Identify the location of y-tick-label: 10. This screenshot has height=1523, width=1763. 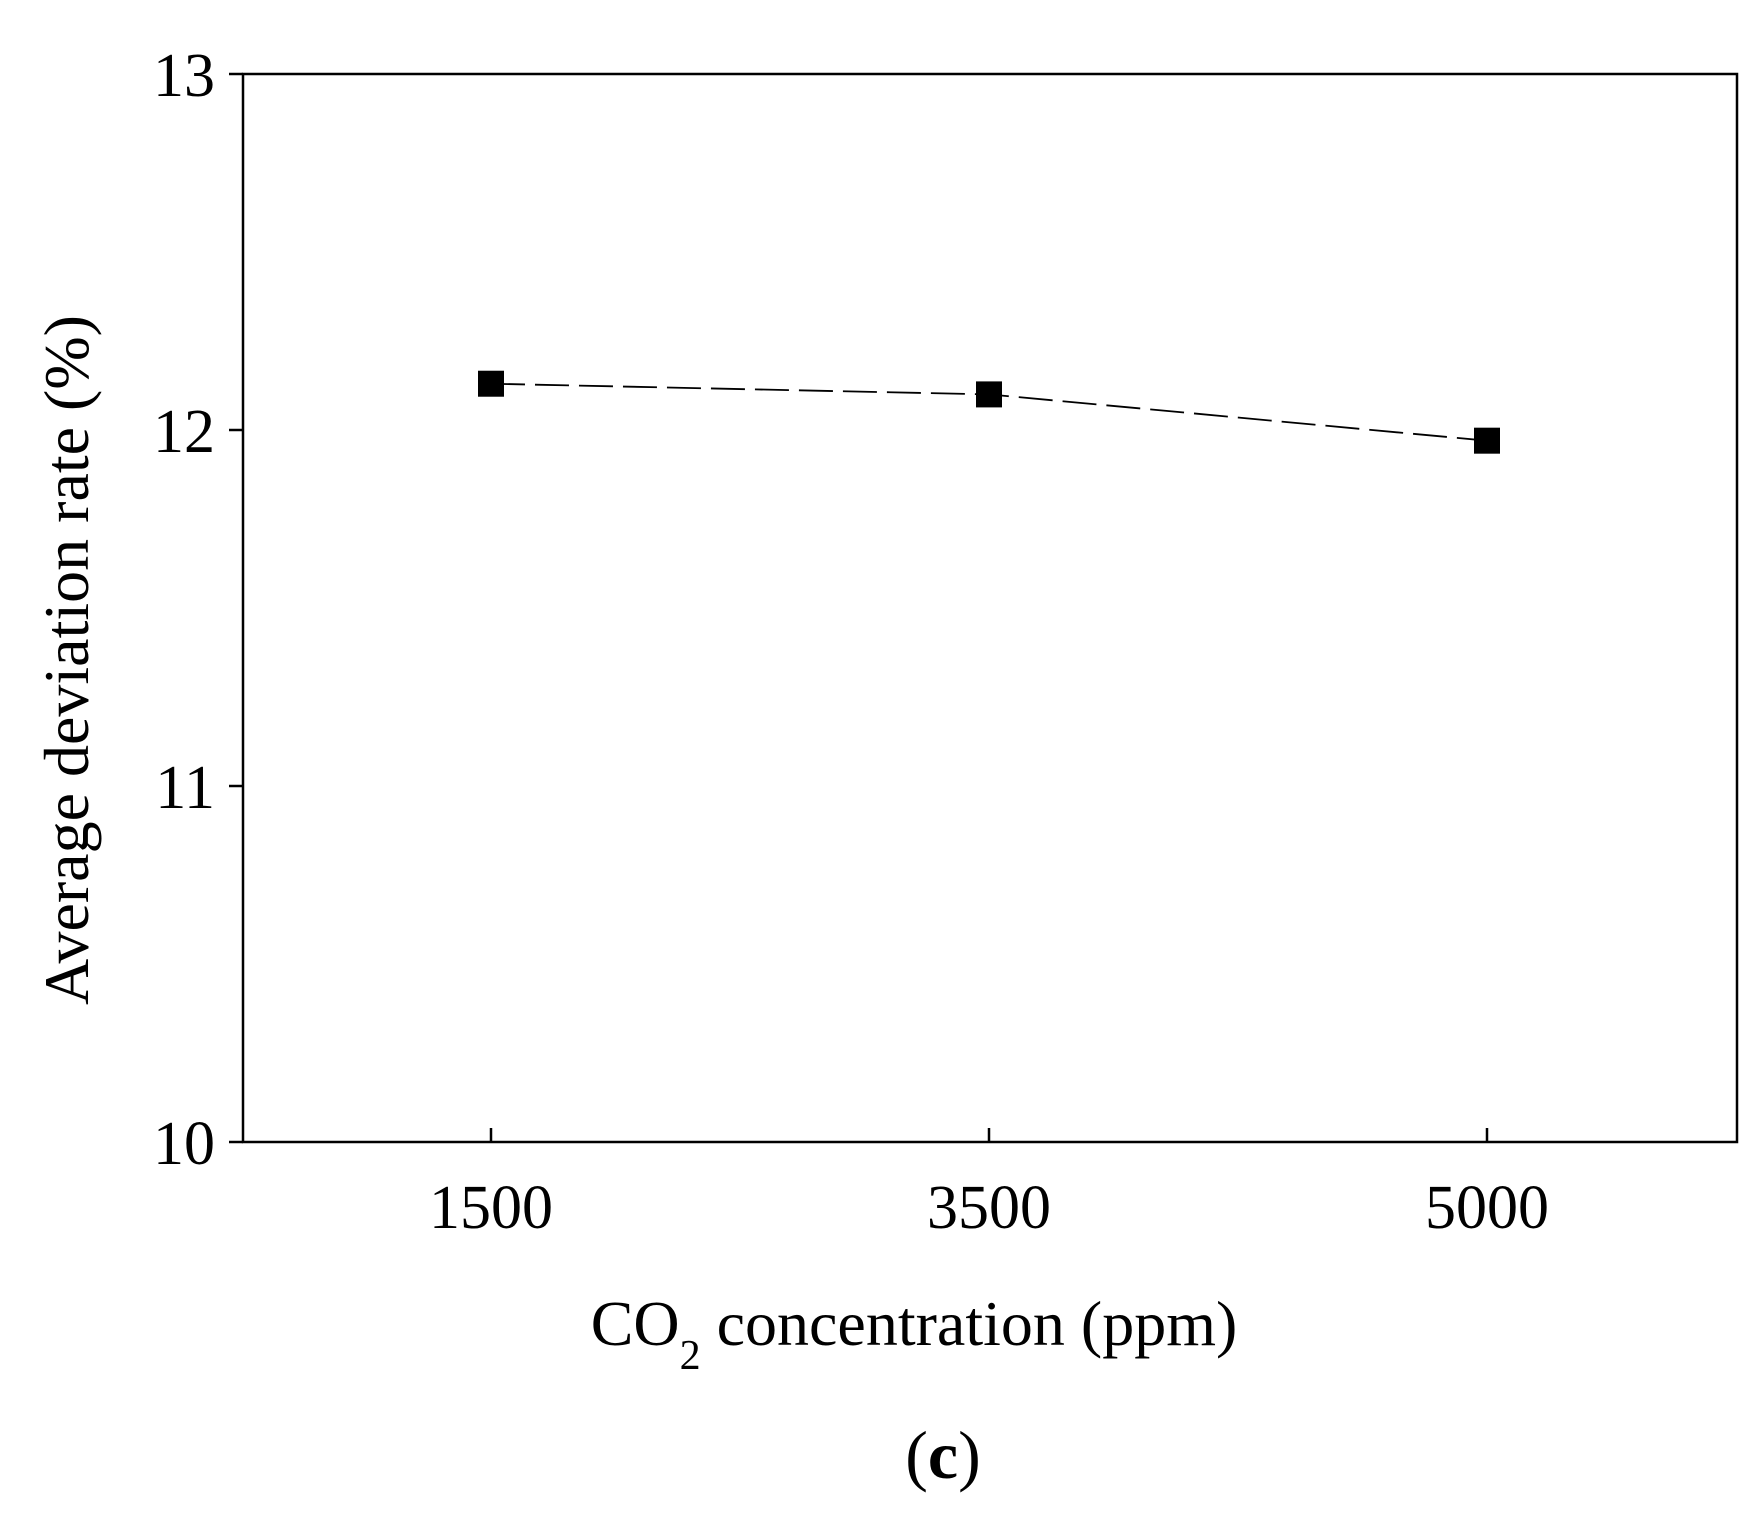
(184, 1144).